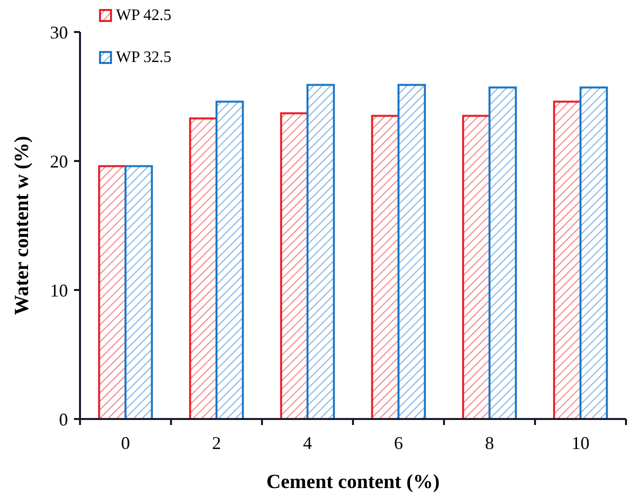  Describe the element at coordinates (144, 15) in the screenshot. I see `legend-label: WP 42.5` at that location.